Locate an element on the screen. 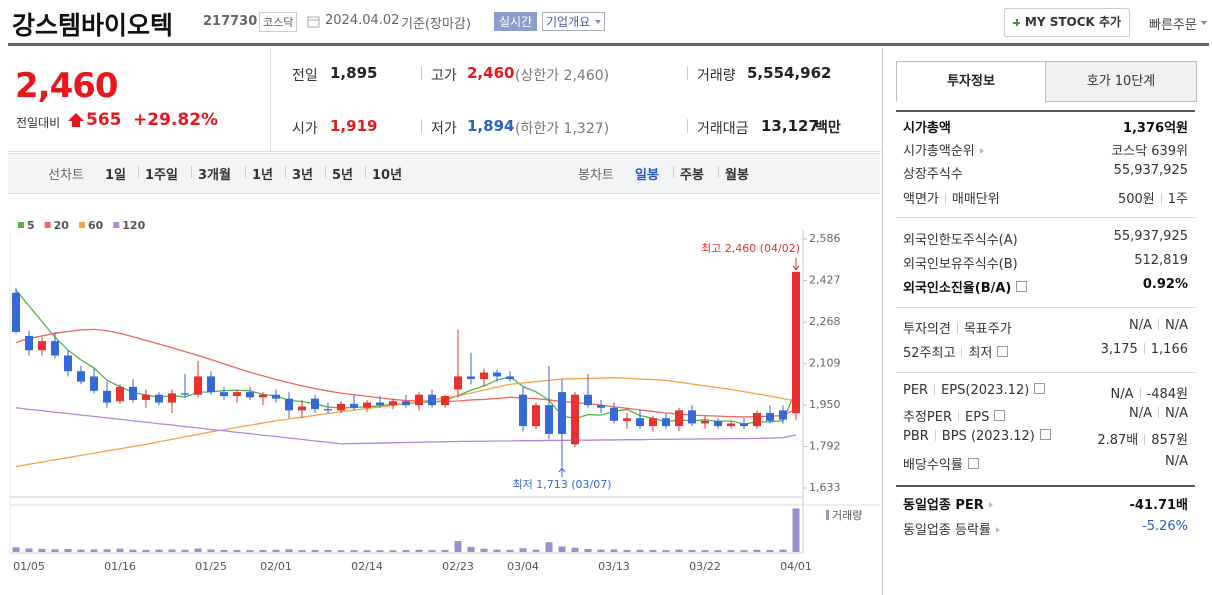  realtime-badge: 실시간 is located at coordinates (516, 21).